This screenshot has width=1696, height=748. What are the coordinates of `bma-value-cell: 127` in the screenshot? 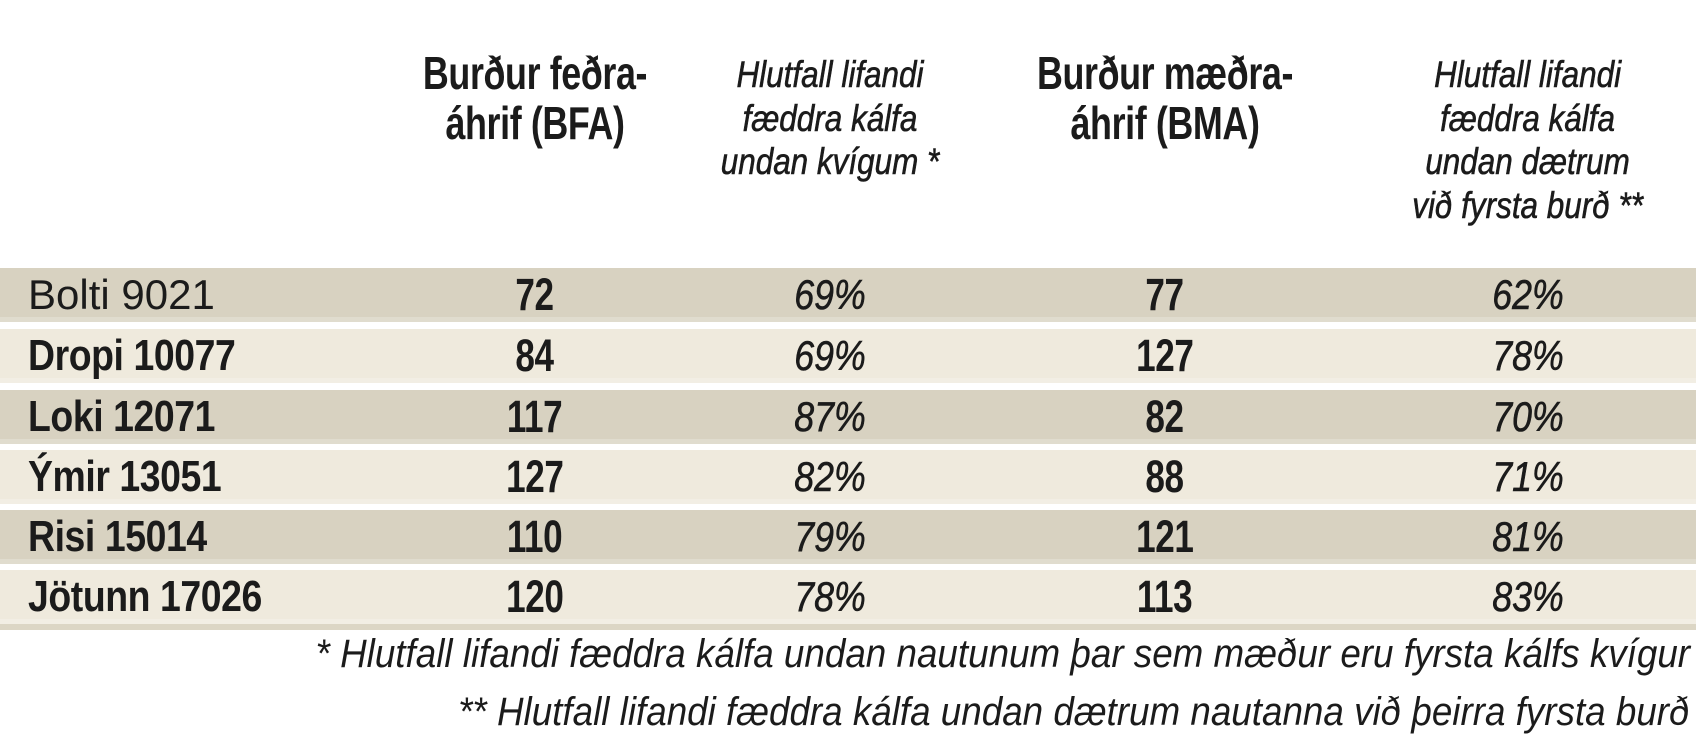 It's located at (1165, 356).